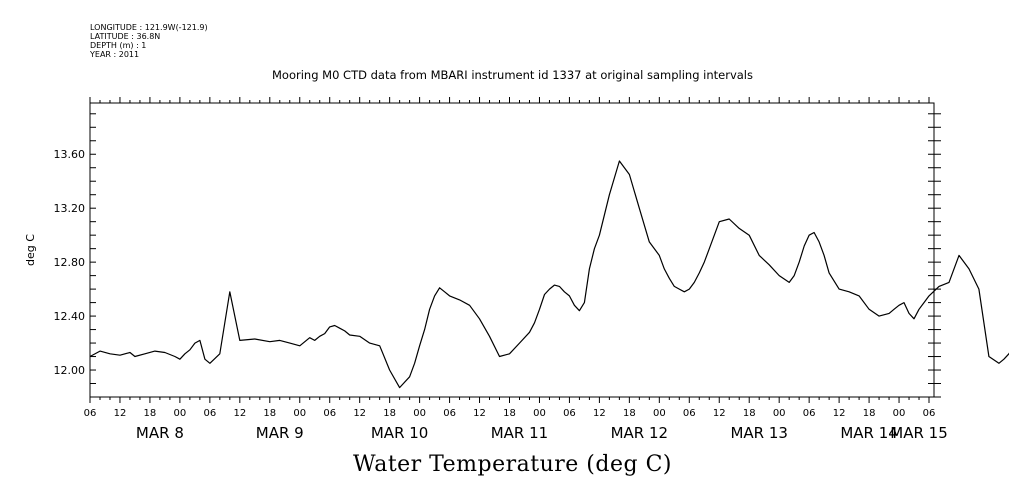  What do you see at coordinates (118, 45) in the screenshot?
I see `depth-text: DEPTH (m) : 1` at bounding box center [118, 45].